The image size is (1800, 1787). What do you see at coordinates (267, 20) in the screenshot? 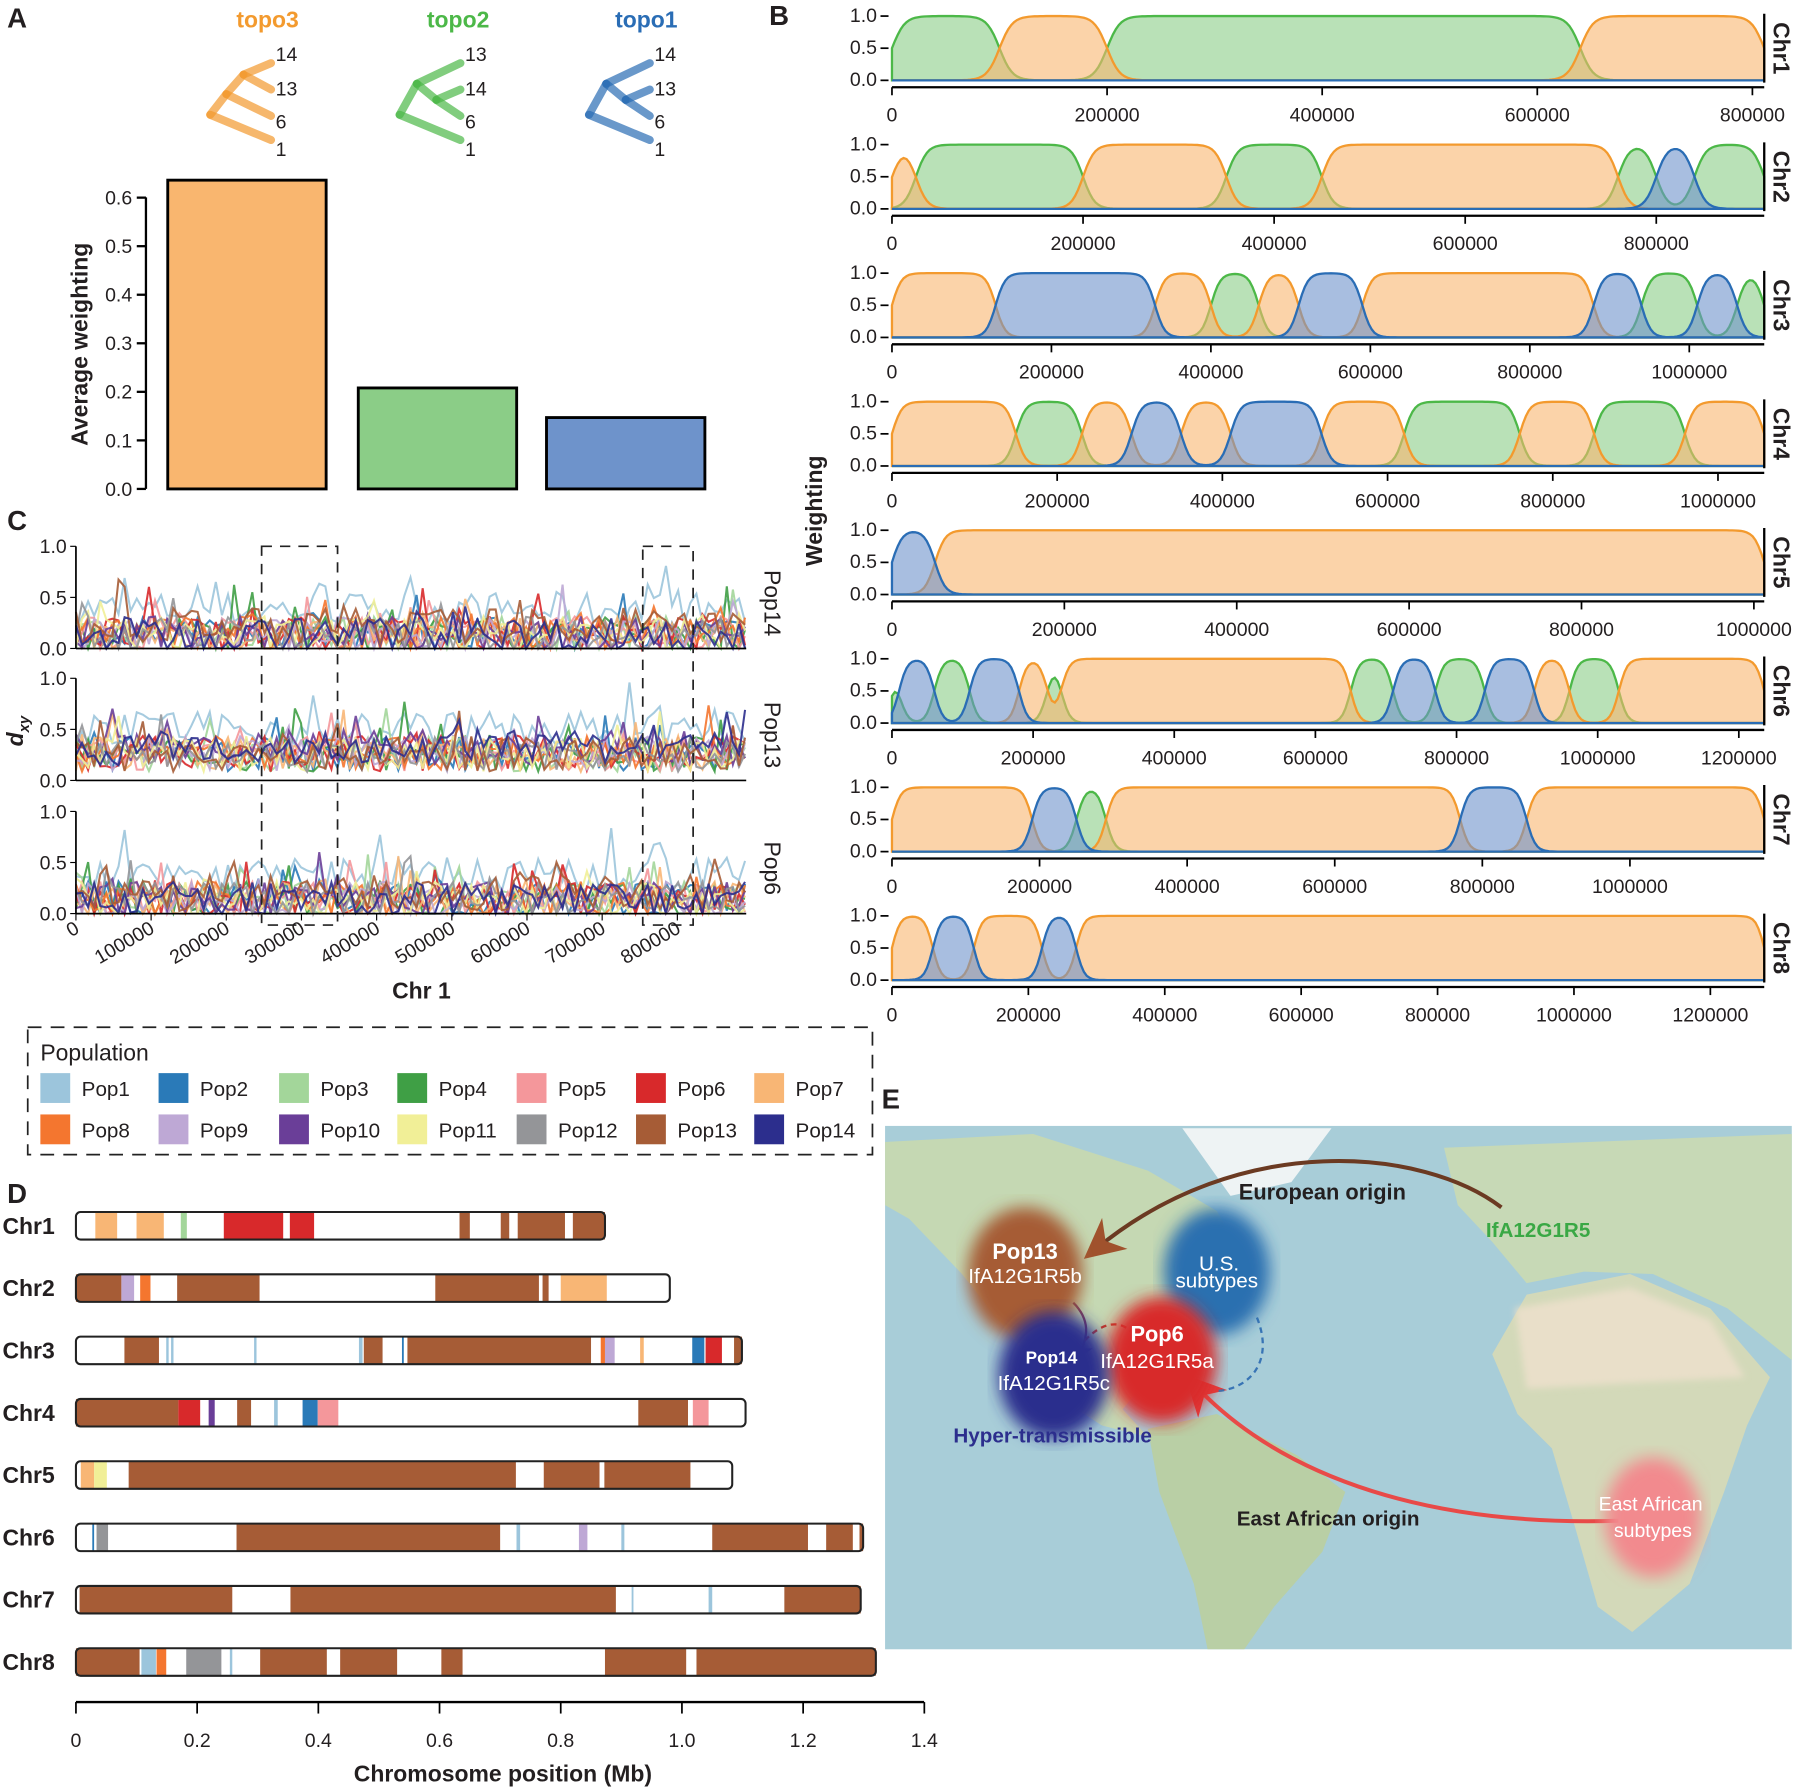
I see `topology-label-topo3: topo3` at bounding box center [267, 20].